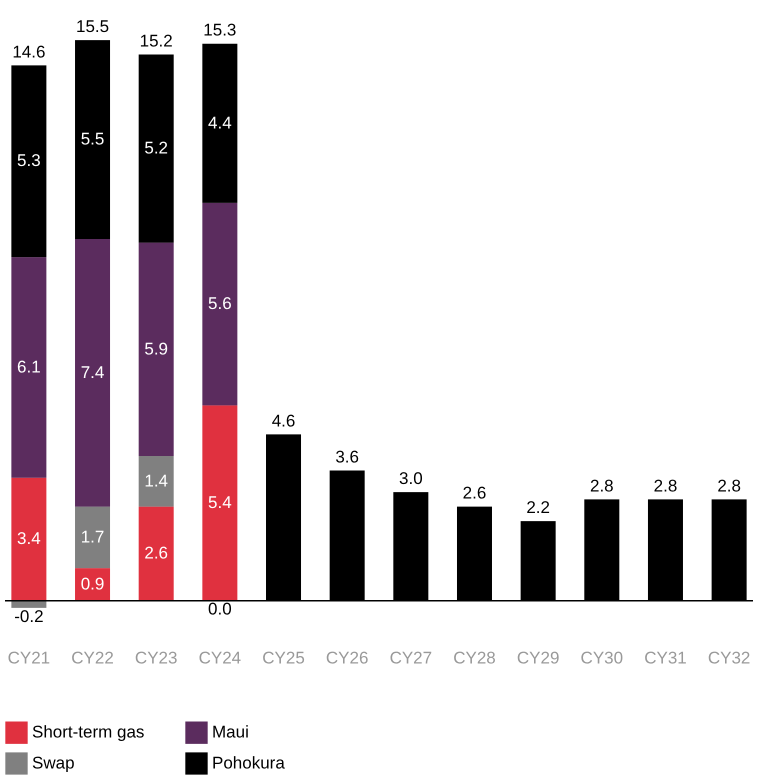 This screenshot has width=758, height=783. I want to click on data-label: 6.1, so click(29, 366).